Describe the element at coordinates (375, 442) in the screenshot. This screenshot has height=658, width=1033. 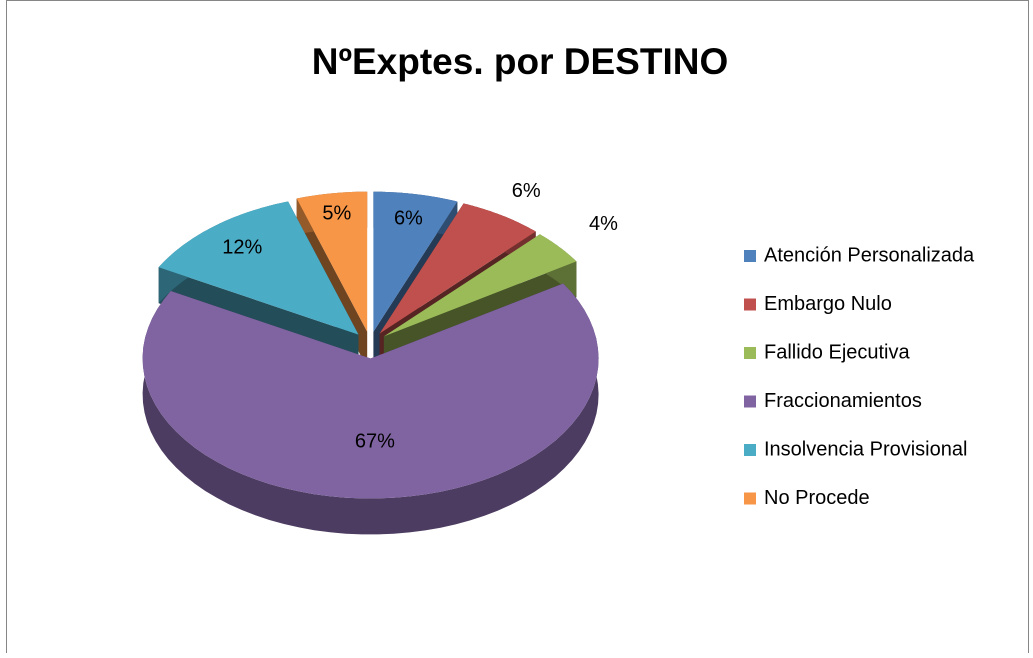
I see `data-label: 67%` at that location.